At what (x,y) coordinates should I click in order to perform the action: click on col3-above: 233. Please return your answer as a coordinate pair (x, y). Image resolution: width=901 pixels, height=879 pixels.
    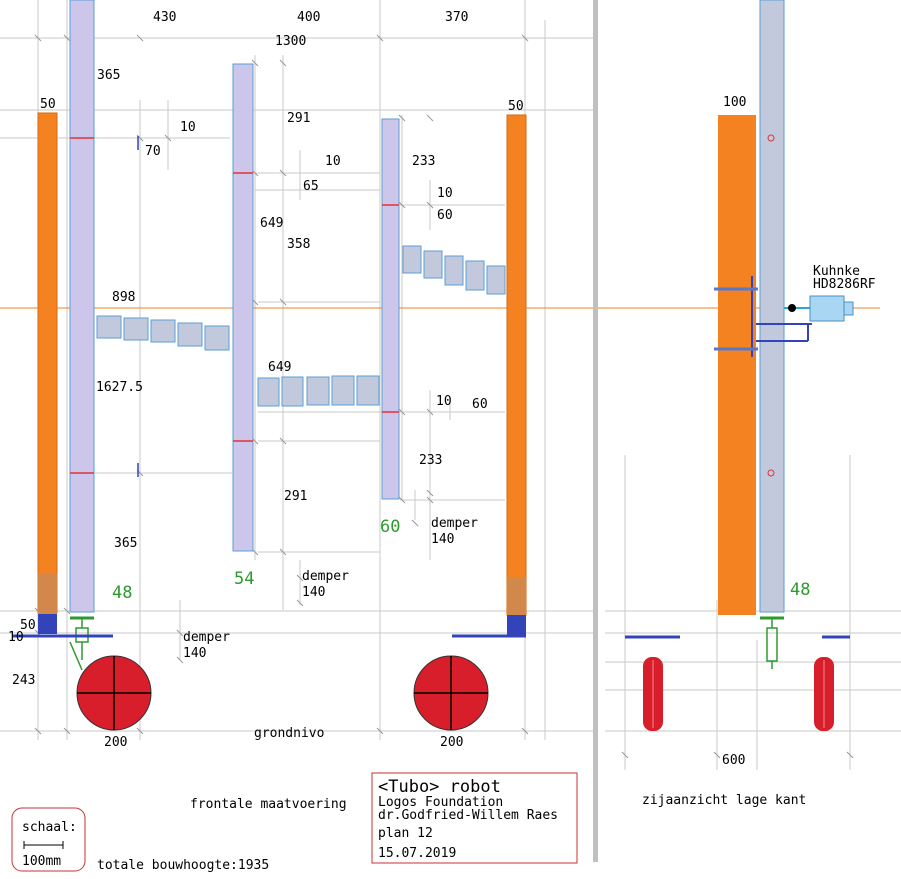
    Looking at the image, I should click on (423, 161).